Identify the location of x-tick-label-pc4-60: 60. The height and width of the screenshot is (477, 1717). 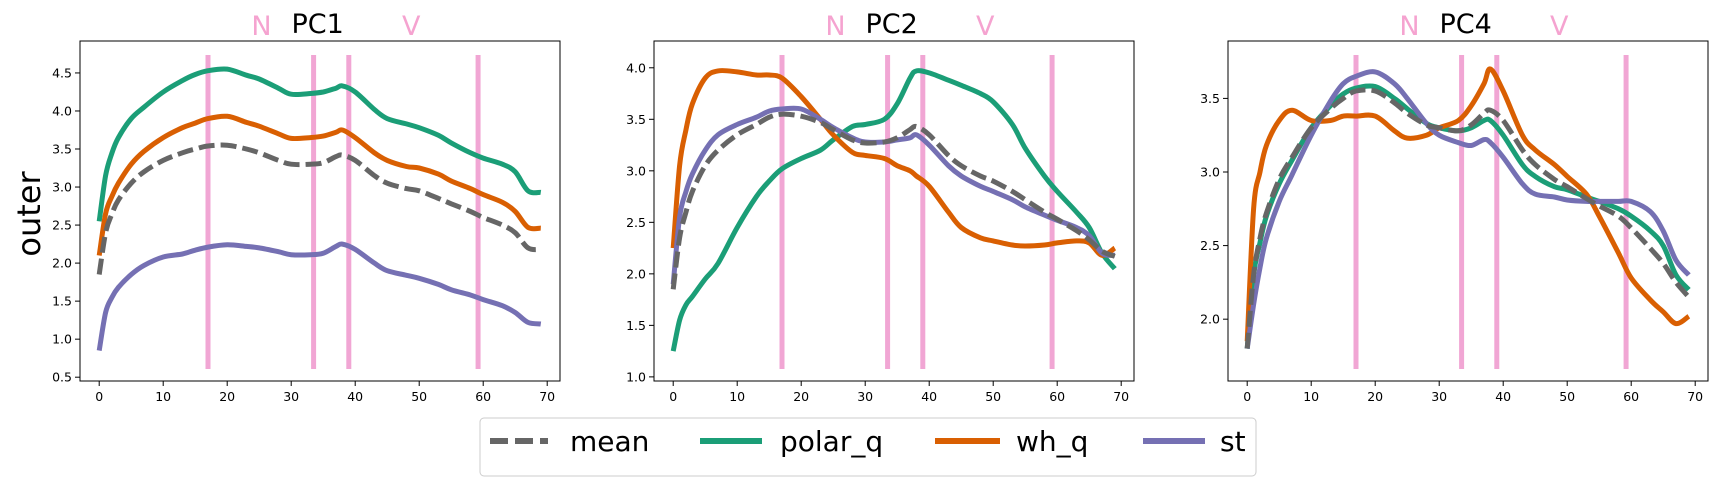
(1631, 396).